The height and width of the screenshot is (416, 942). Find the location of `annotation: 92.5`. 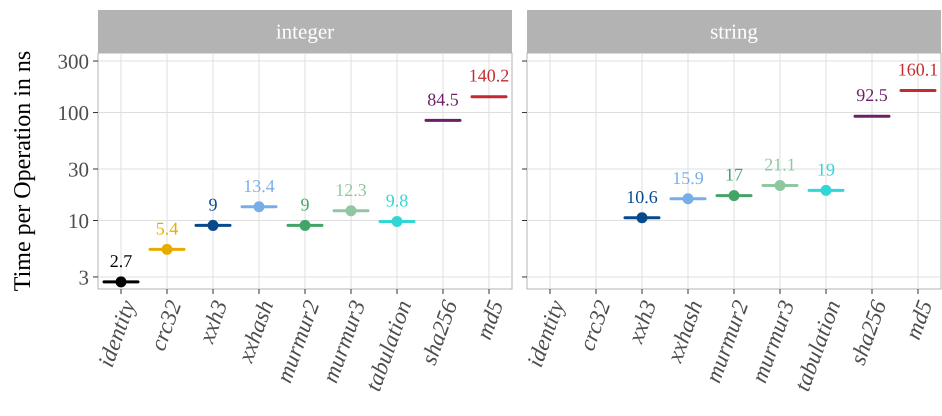

annotation: 92.5 is located at coordinates (872, 95).